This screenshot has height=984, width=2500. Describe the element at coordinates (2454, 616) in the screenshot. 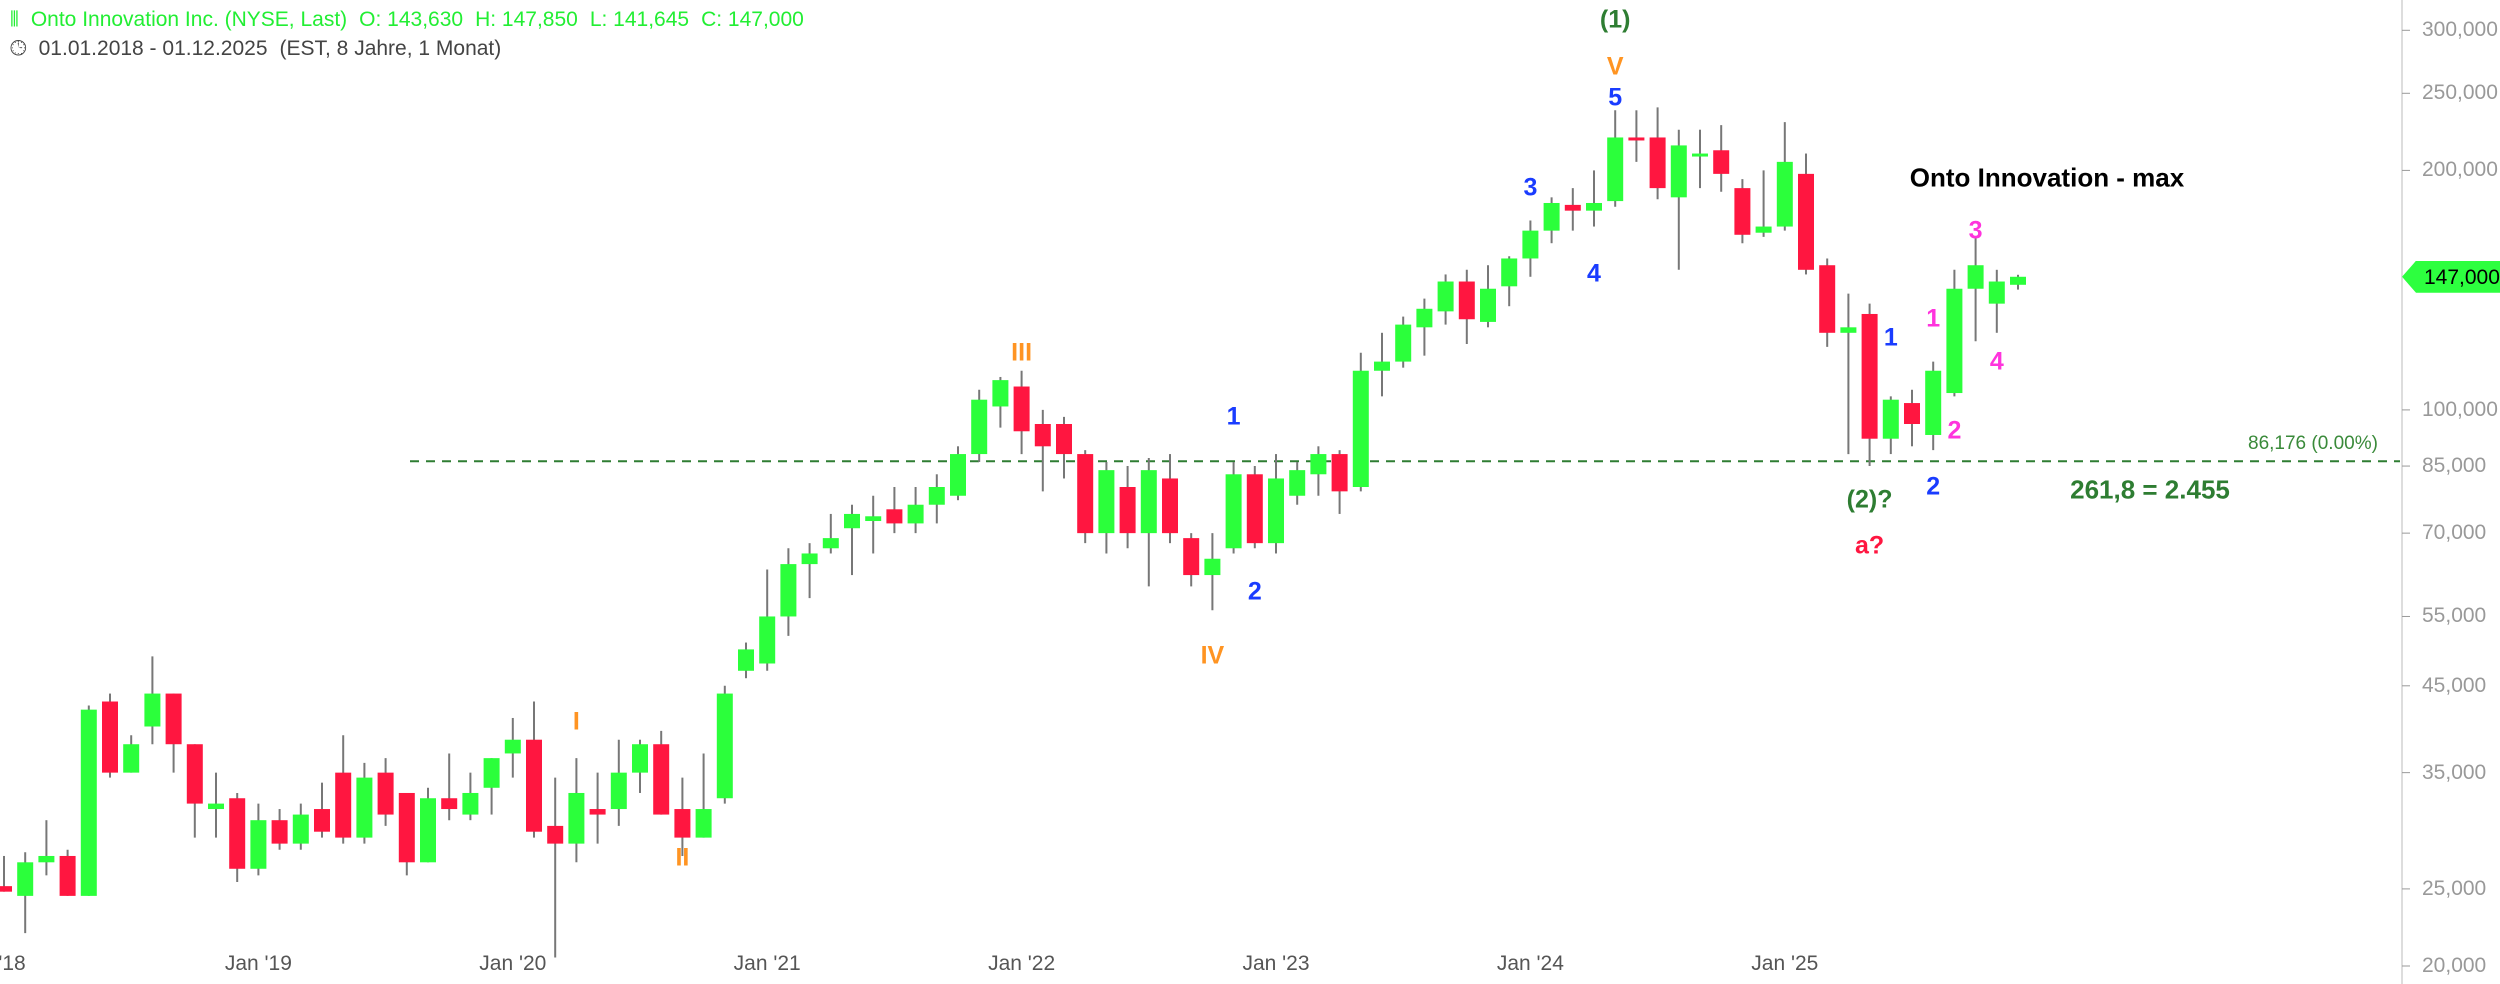

I see `y-tick-label: 55,000` at that location.